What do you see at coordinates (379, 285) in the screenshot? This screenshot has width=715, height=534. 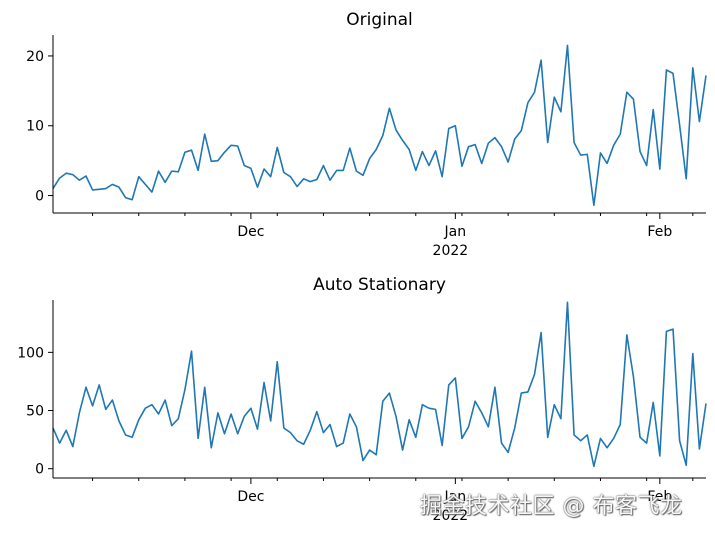 I see `chart-title: Auto Stationary` at bounding box center [379, 285].